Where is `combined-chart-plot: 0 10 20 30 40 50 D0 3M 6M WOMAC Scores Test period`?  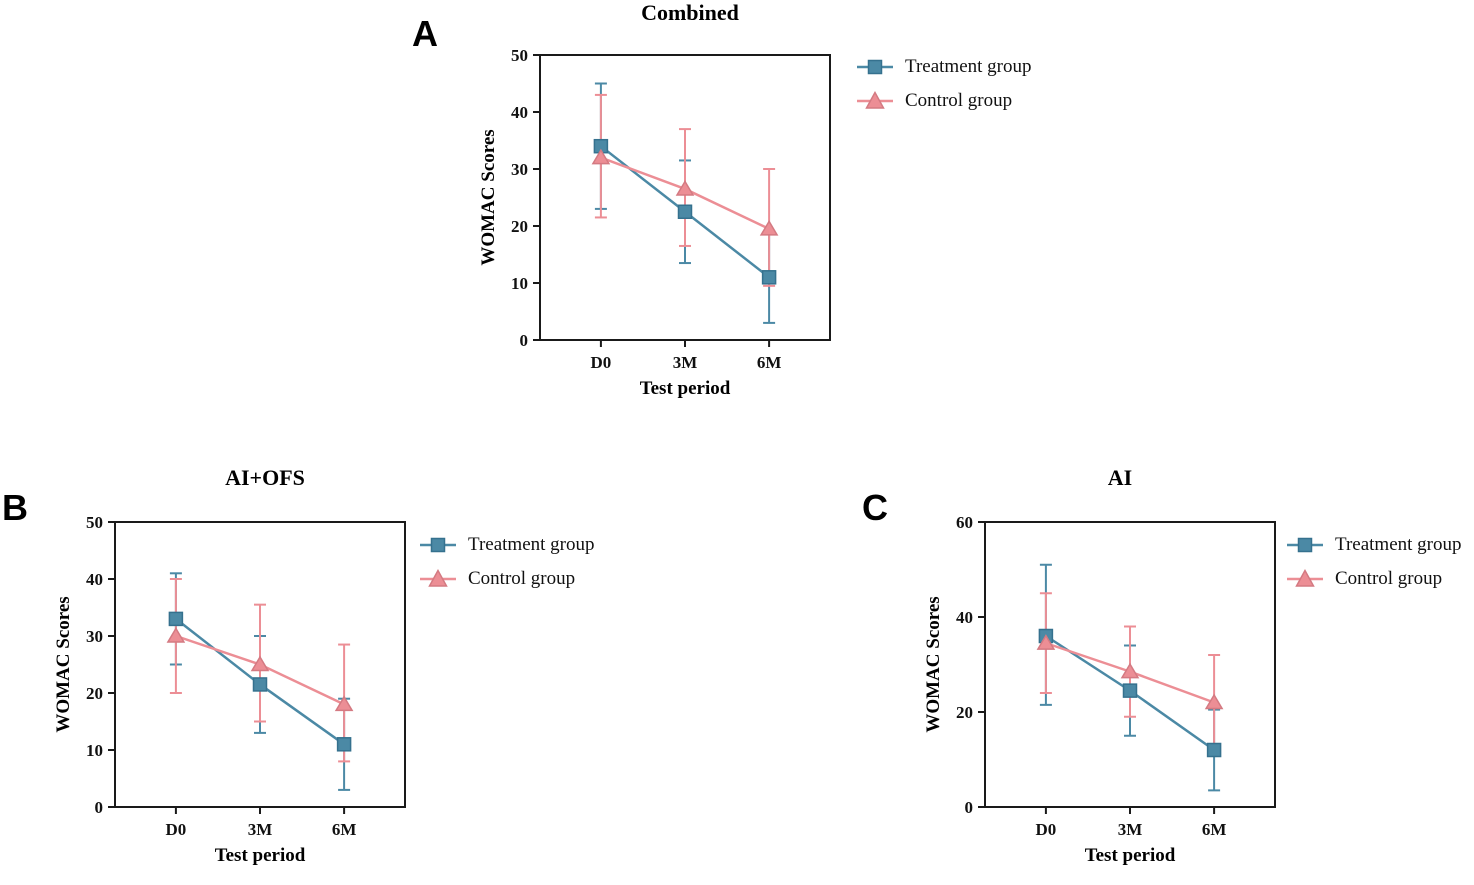
combined-chart-plot: 0 10 20 30 40 50 D0 3M 6M WOMAC Scores Test period is located at coordinates (655, 222).